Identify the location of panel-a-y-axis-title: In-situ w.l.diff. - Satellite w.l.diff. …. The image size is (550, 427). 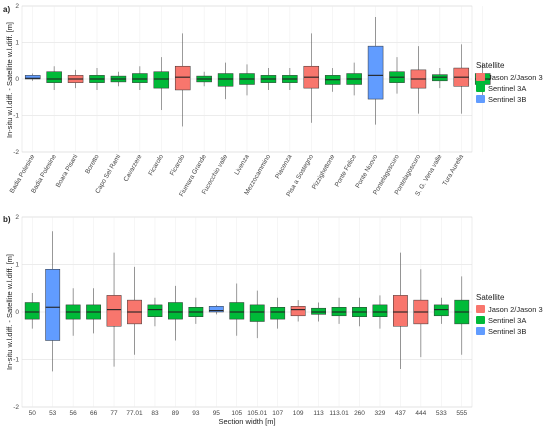
(9, 80).